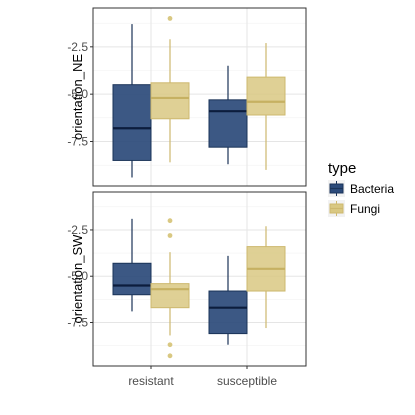  I want to click on box-fungi-susceptible, so click(266, 96).